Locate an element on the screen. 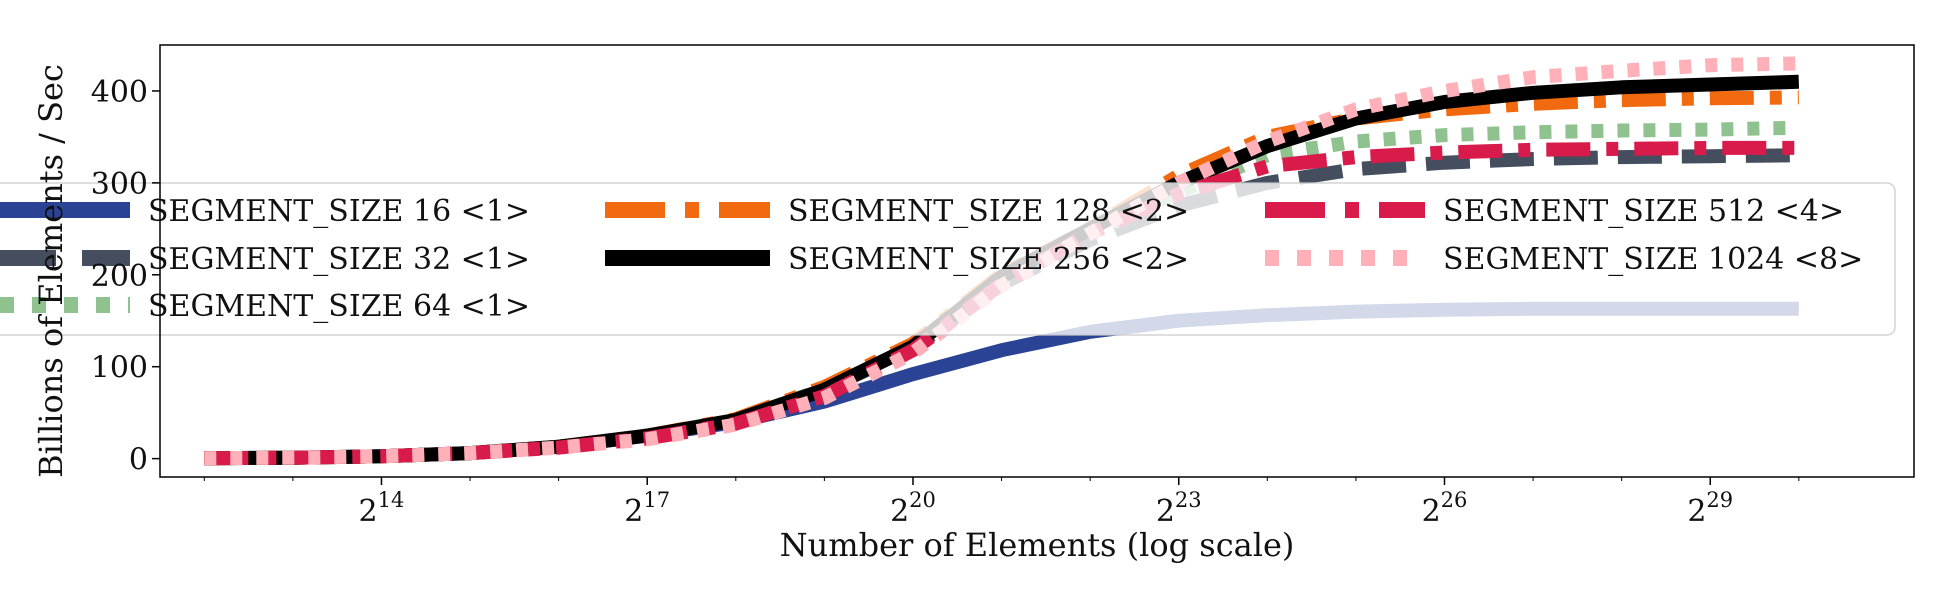  y-tick-label: 300 is located at coordinates (119, 184).